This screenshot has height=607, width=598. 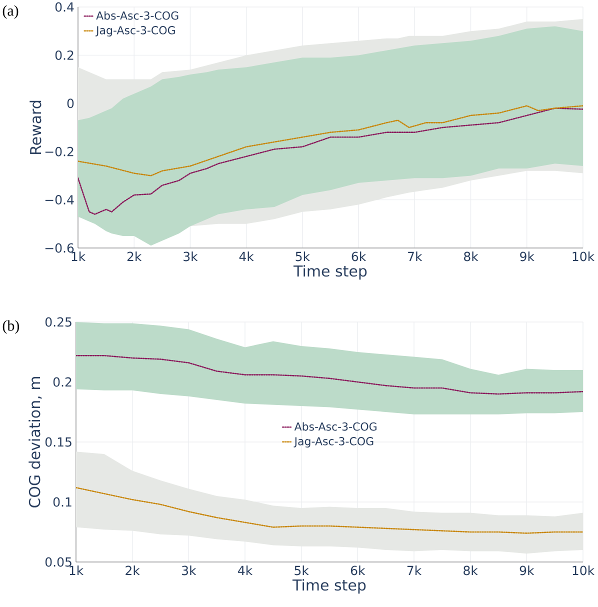 I want to click on y-axis-title: COG deviation, m, so click(x=35, y=442).